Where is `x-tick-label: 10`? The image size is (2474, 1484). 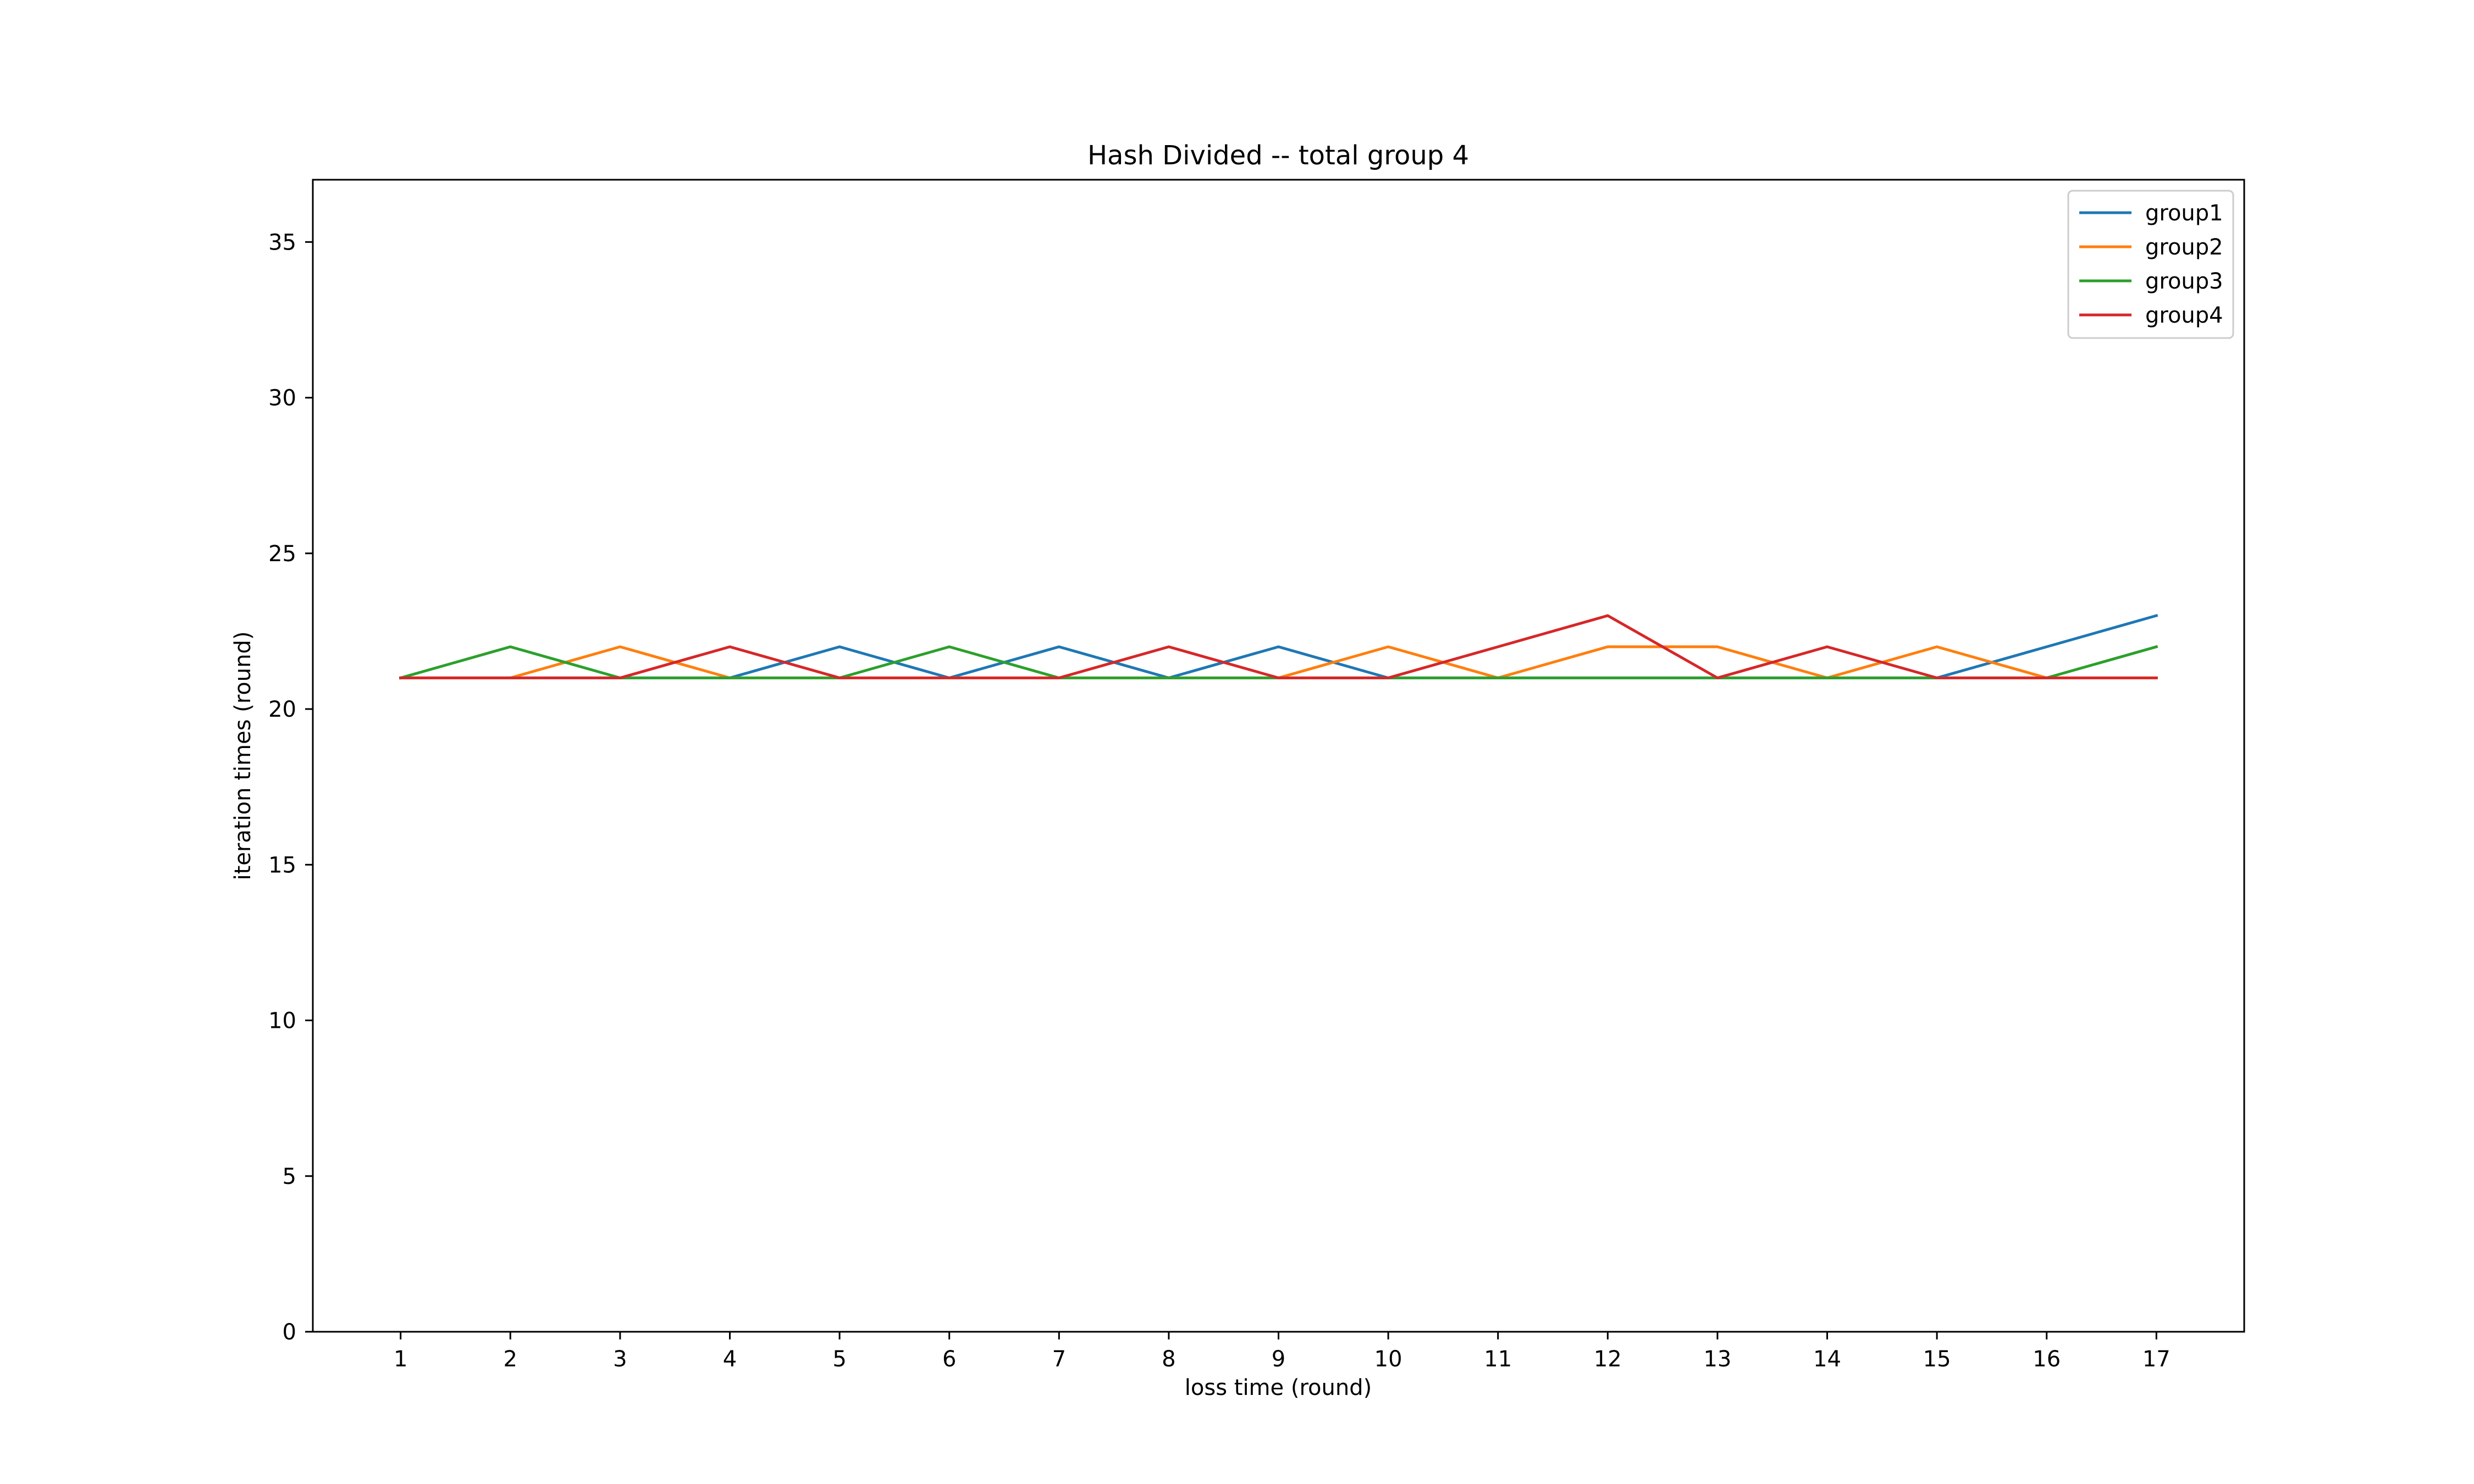
x-tick-label: 10 is located at coordinates (1388, 1359).